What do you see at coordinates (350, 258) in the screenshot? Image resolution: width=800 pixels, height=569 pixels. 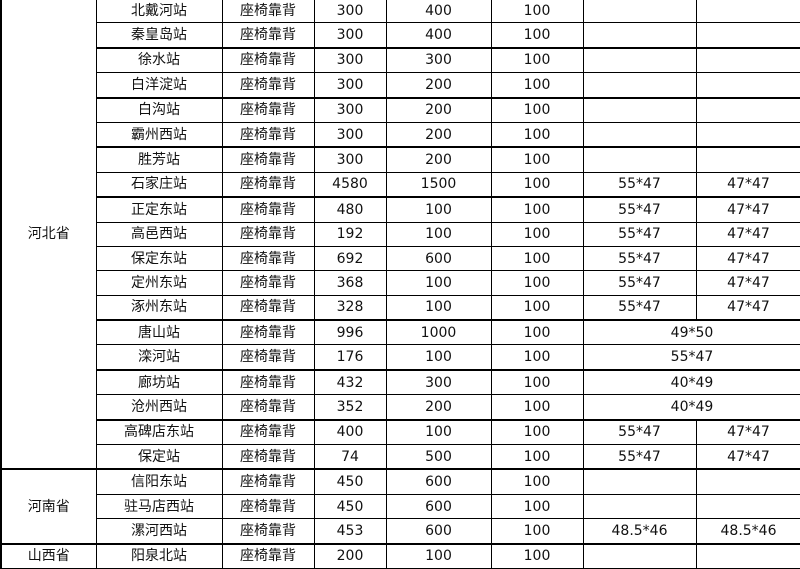 I see `qty-cell: 692` at bounding box center [350, 258].